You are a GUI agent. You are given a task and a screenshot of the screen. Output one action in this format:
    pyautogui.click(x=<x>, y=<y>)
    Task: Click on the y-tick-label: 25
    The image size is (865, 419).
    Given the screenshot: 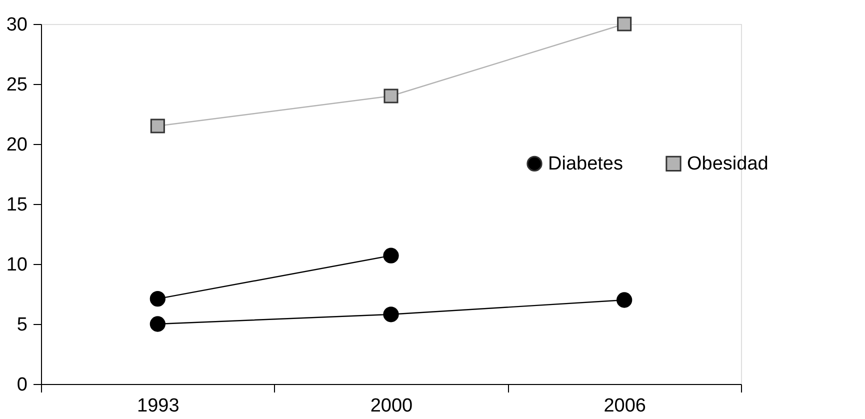 What is the action you would take?
    pyautogui.click(x=17, y=85)
    